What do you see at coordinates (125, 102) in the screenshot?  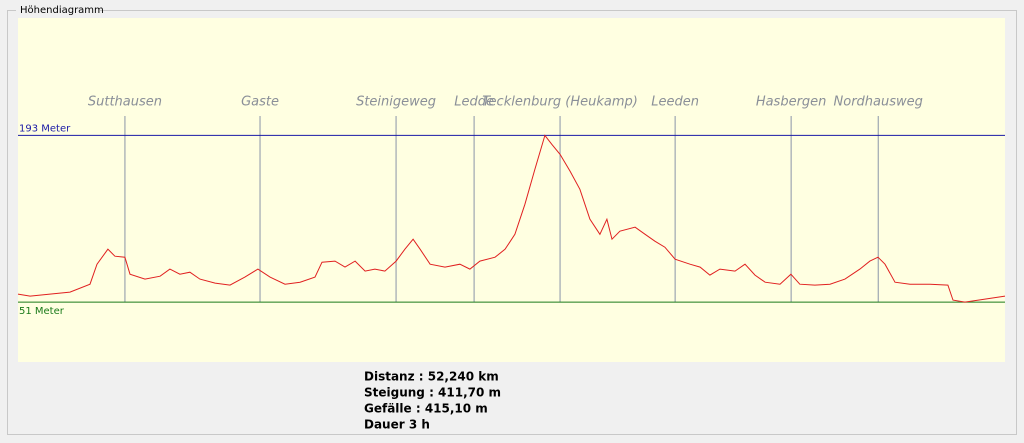 I see `waypoint-label: Sutthausen` at bounding box center [125, 102].